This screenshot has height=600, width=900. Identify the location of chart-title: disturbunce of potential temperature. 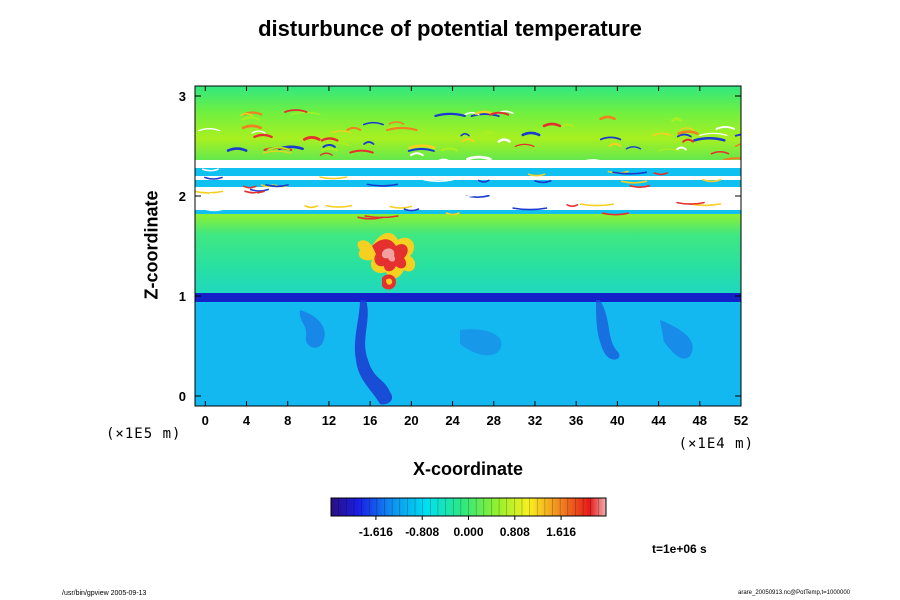
(450, 28).